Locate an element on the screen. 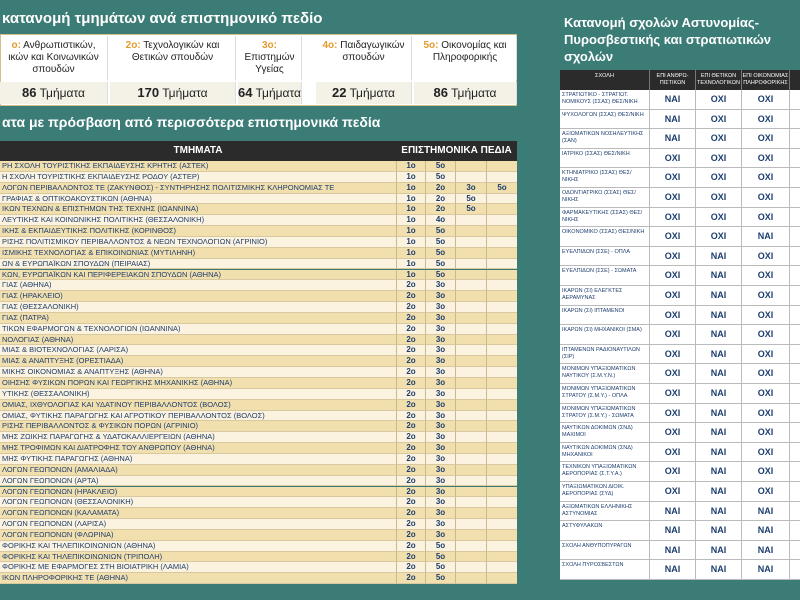 The image size is (800, 600). school-name: ΙΚΑΡΩΝ (ΣΙ) ΙΠΤΑΜΕΝΟΙ is located at coordinates (605, 315).